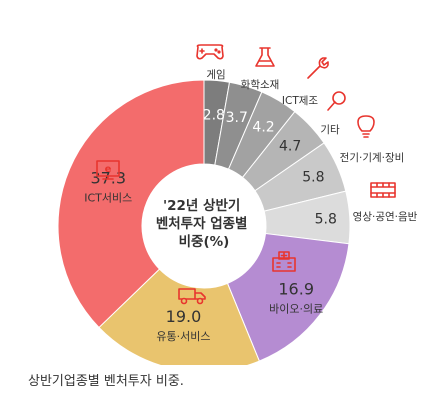 This screenshot has height=409, width=440. What do you see at coordinates (265, 57) in the screenshot?
I see `flask-icon` at bounding box center [265, 57].